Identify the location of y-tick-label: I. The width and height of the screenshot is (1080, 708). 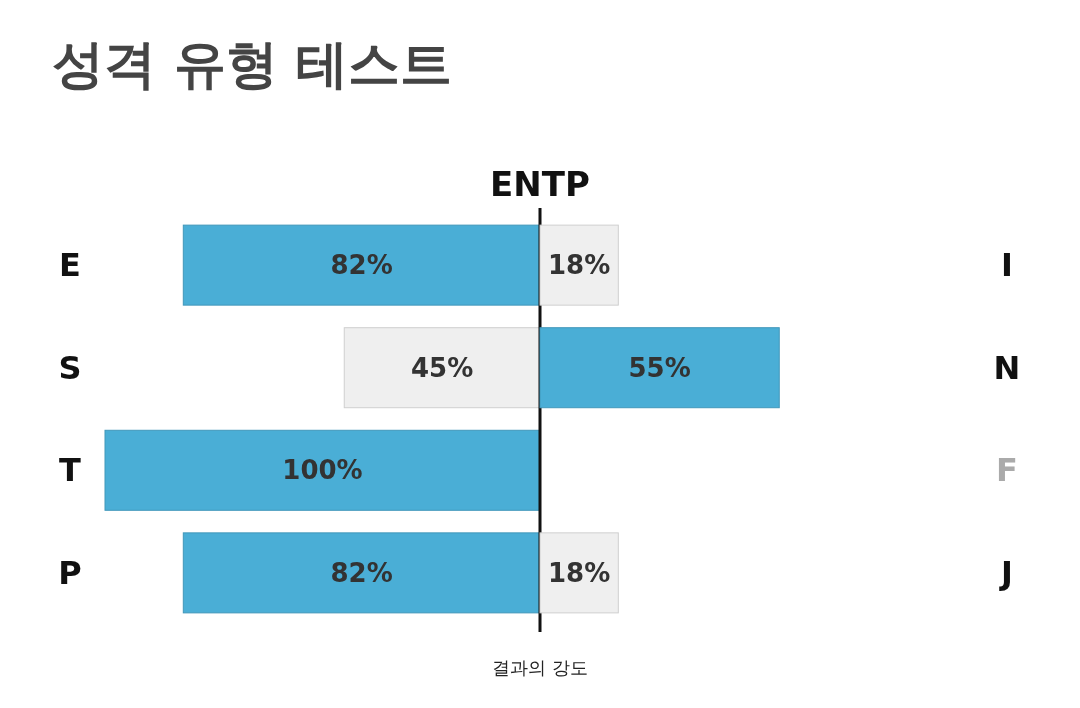
(1007, 265).